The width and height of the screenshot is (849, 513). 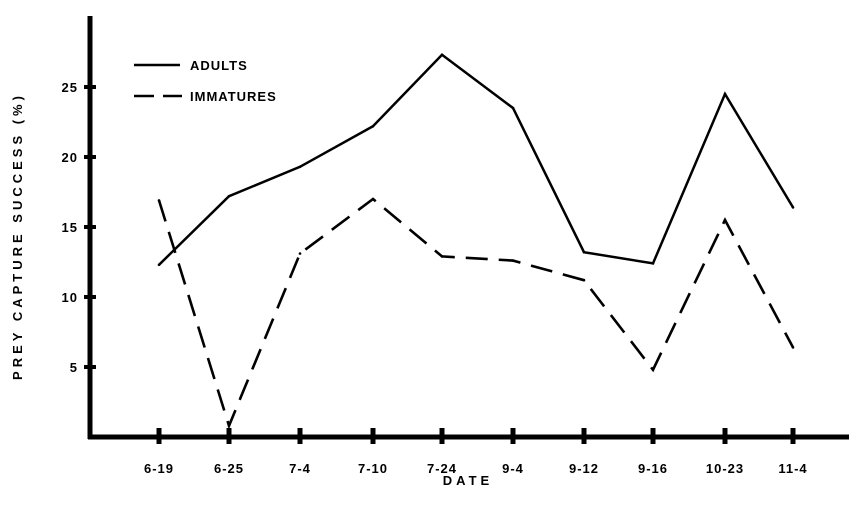 I want to click on y-tick-label: 15, so click(x=70, y=227).